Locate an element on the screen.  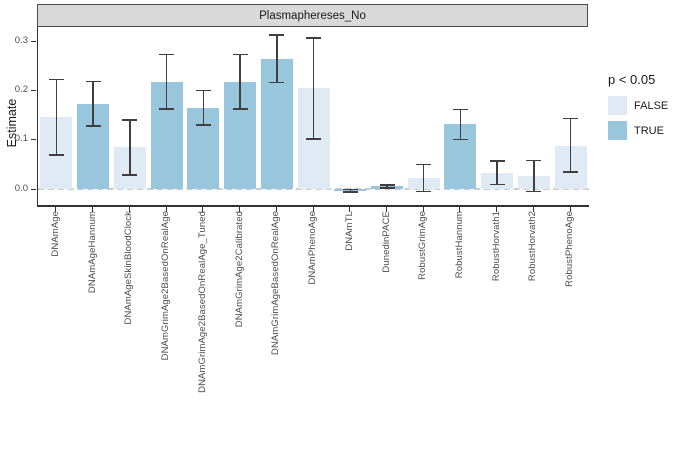
x-axis-label-DNAmPhenoAge: DNAmPhenoAge is located at coordinates (313, 331).